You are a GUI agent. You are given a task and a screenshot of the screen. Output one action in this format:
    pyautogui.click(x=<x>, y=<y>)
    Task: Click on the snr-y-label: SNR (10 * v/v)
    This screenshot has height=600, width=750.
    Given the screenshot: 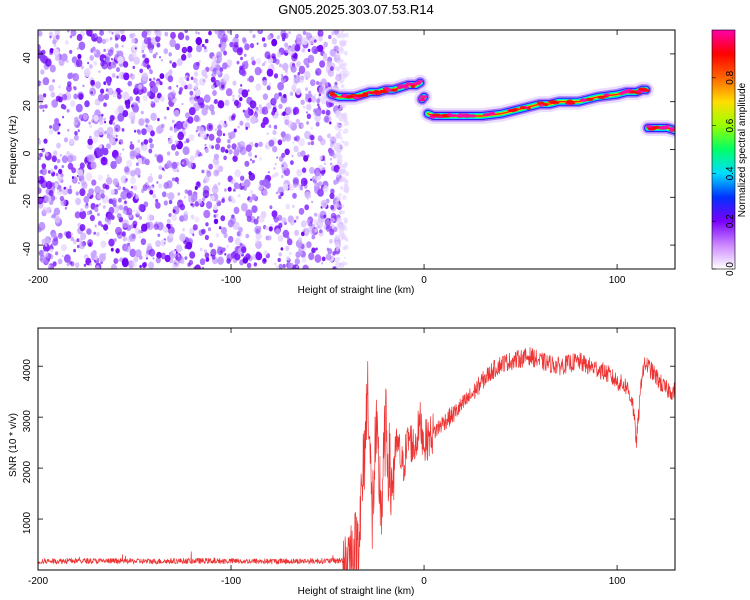 What is the action you would take?
    pyautogui.click(x=13, y=445)
    